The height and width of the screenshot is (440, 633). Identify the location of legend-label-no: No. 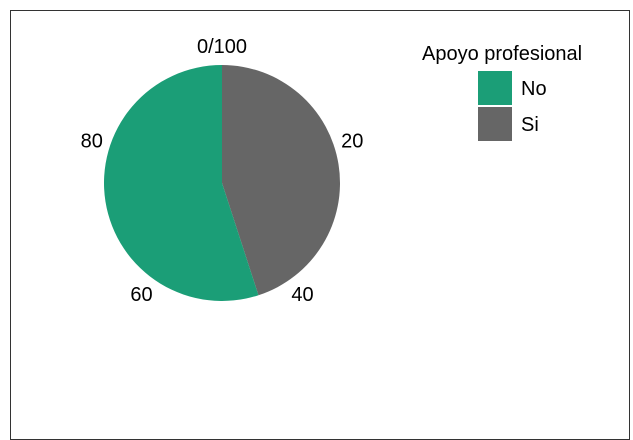
(534, 89).